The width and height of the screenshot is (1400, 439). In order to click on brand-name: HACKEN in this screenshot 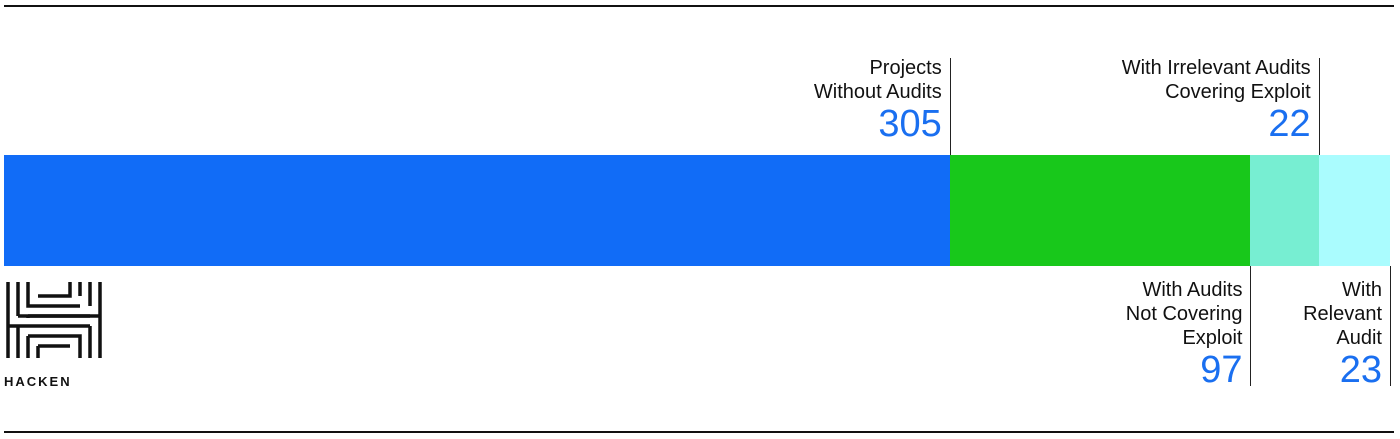, I will do `click(38, 381)`.